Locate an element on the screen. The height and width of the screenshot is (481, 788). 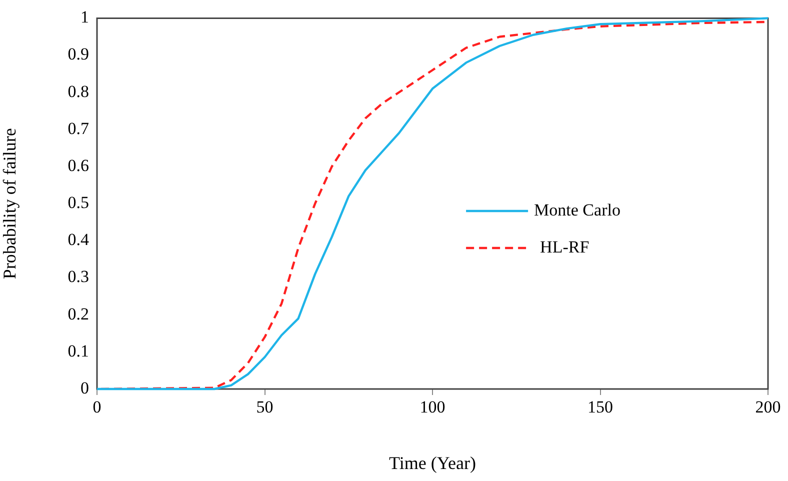
y-tick-label: 0.6 is located at coordinates (78, 165).